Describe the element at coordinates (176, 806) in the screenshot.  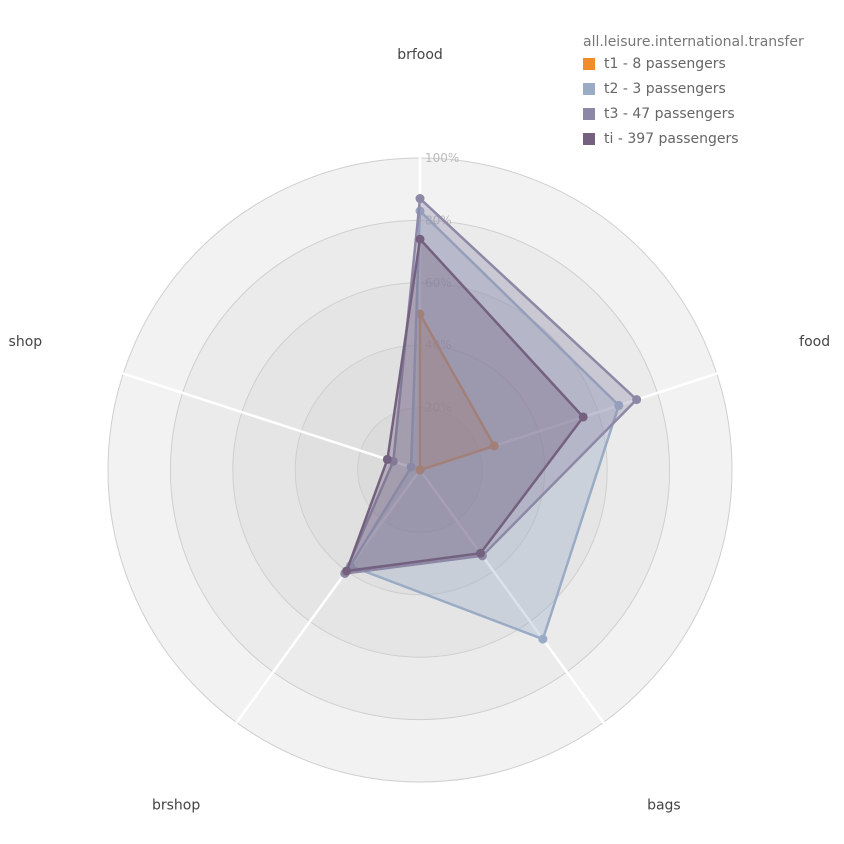
I see `axis-label-brshop: brshop` at that location.